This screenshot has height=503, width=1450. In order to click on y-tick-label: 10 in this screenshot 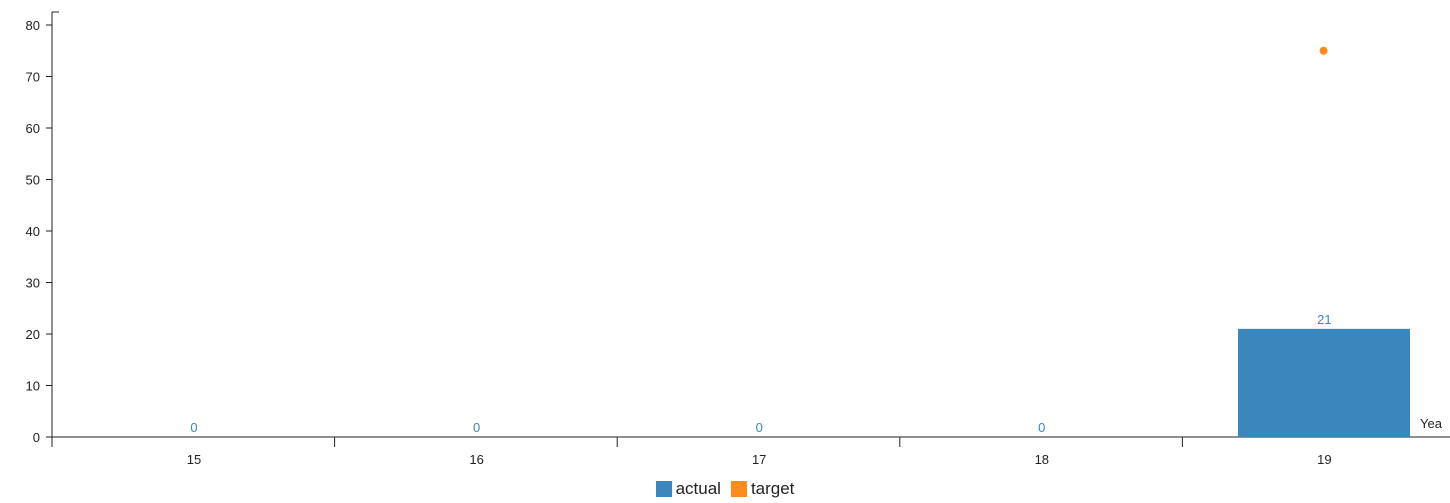, I will do `click(33, 386)`.